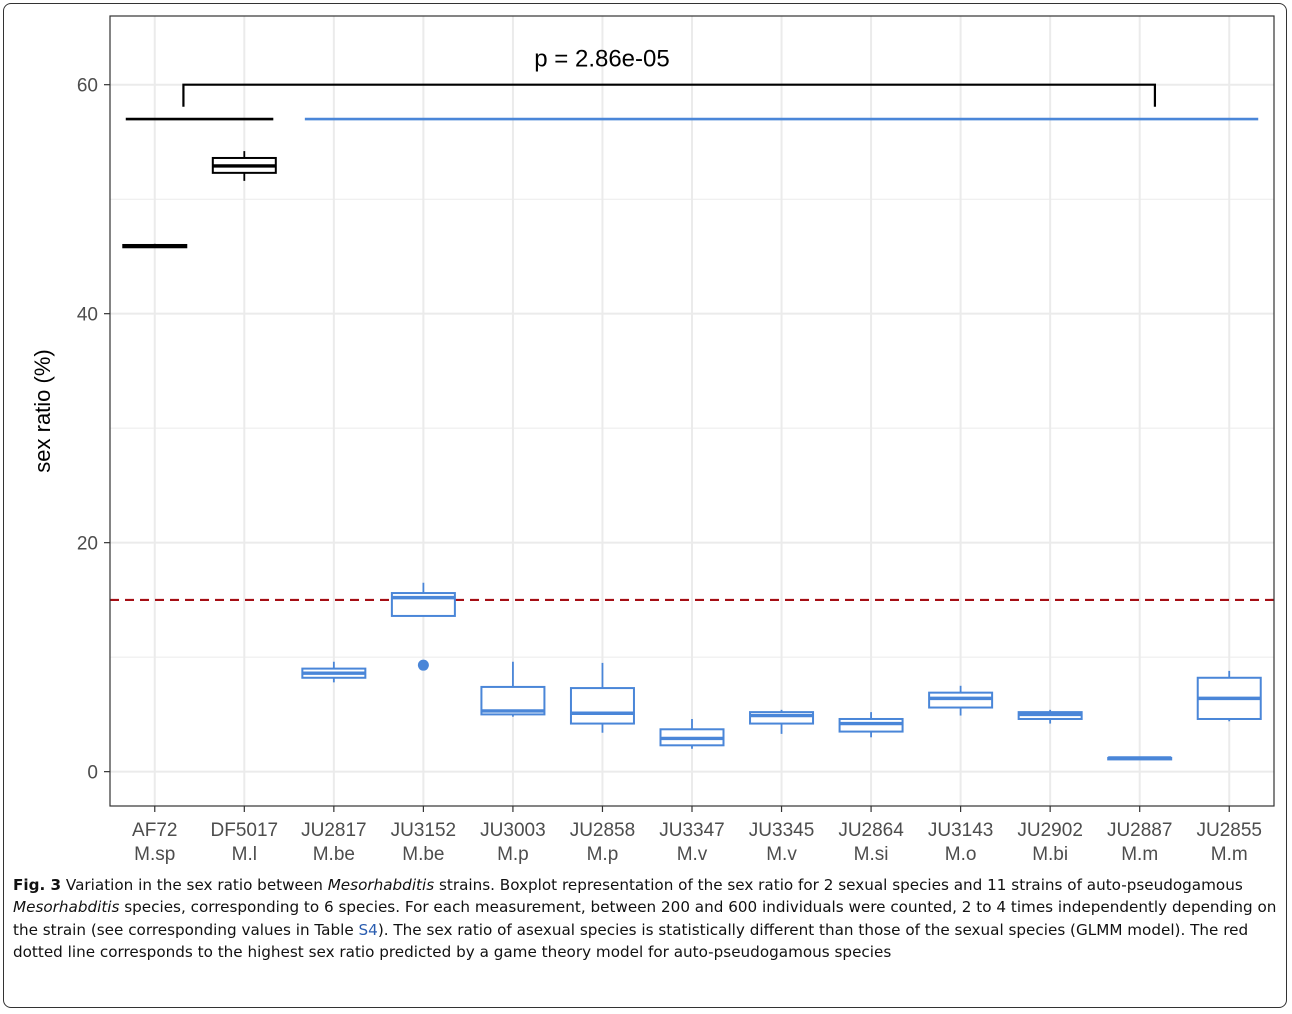  Describe the element at coordinates (423, 626) in the screenshot. I see `box-JU3152` at that location.